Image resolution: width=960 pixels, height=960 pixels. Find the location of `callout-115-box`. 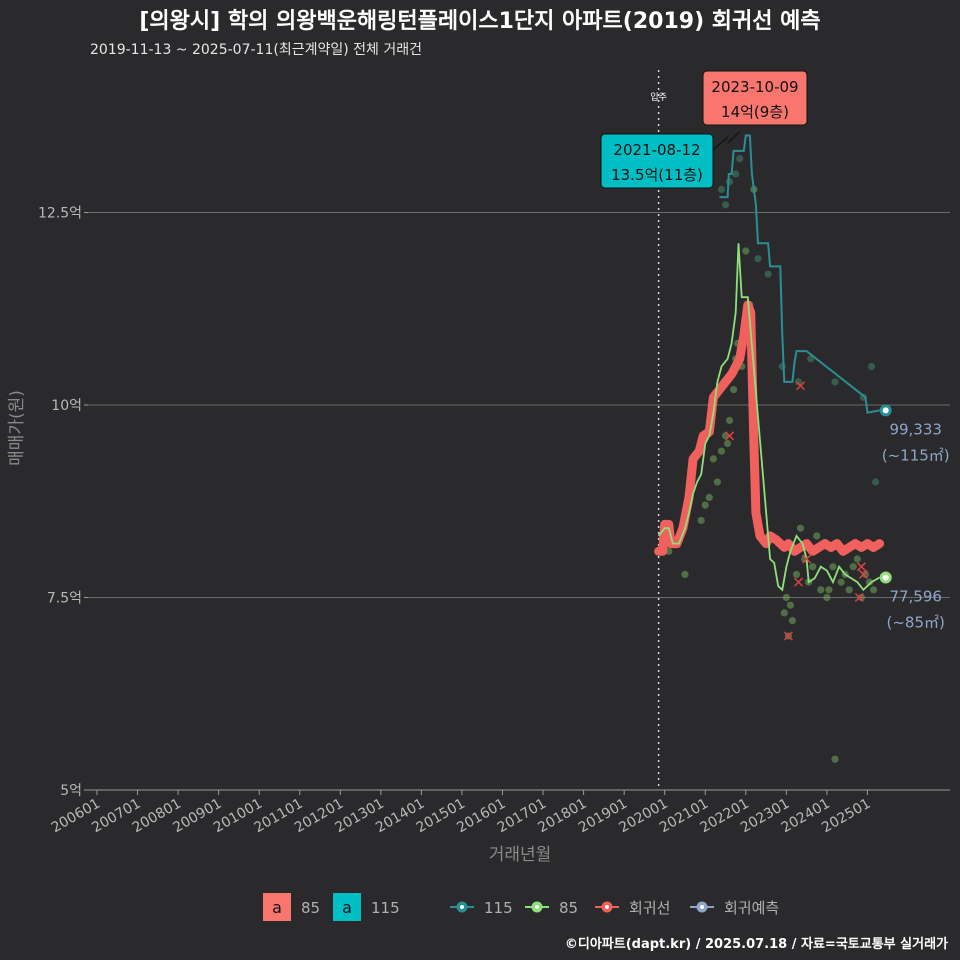

callout-115-box is located at coordinates (657, 161).